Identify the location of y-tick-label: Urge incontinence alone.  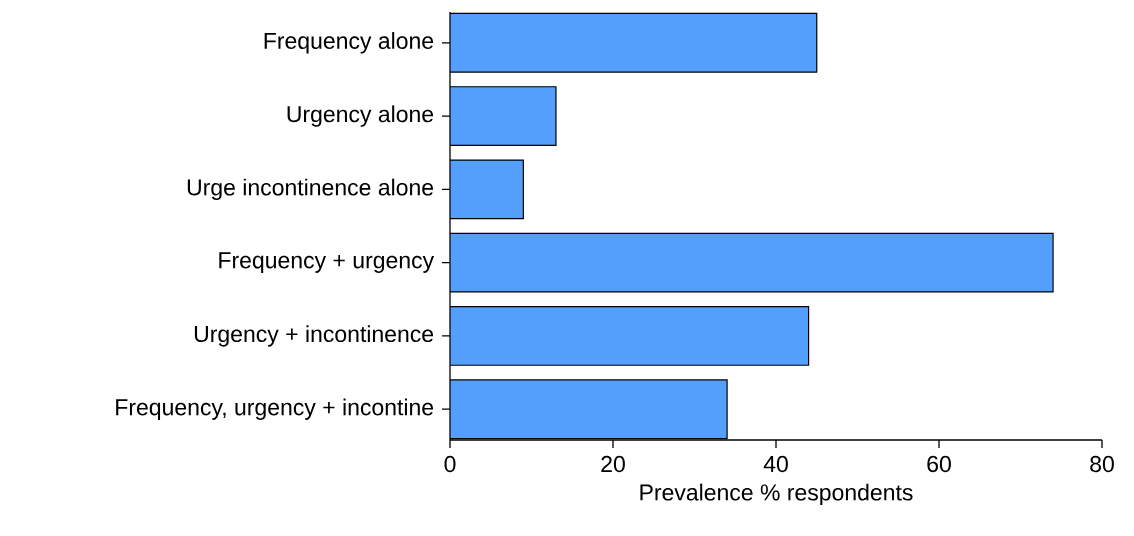
(310, 189).